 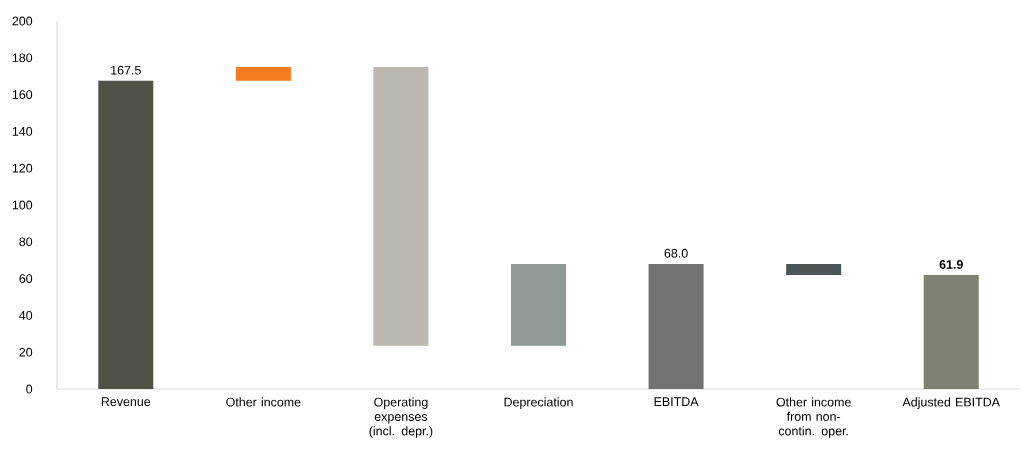 I want to click on x-tick-label: Other income from non-contin. oper., so click(x=813, y=417).